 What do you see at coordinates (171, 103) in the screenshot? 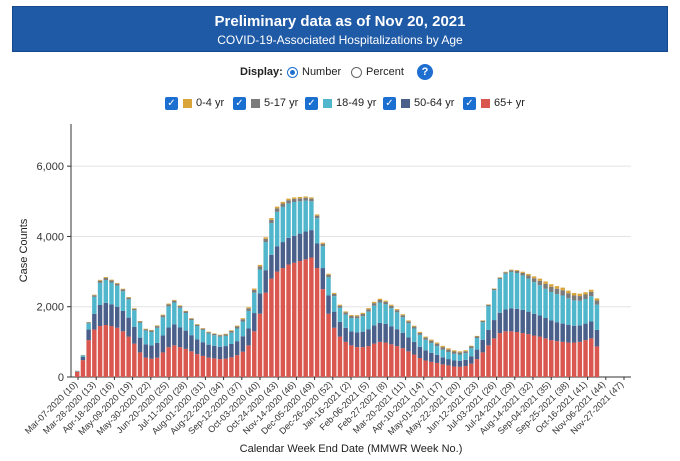
I see `checkbox-0-4: ✓` at bounding box center [171, 103].